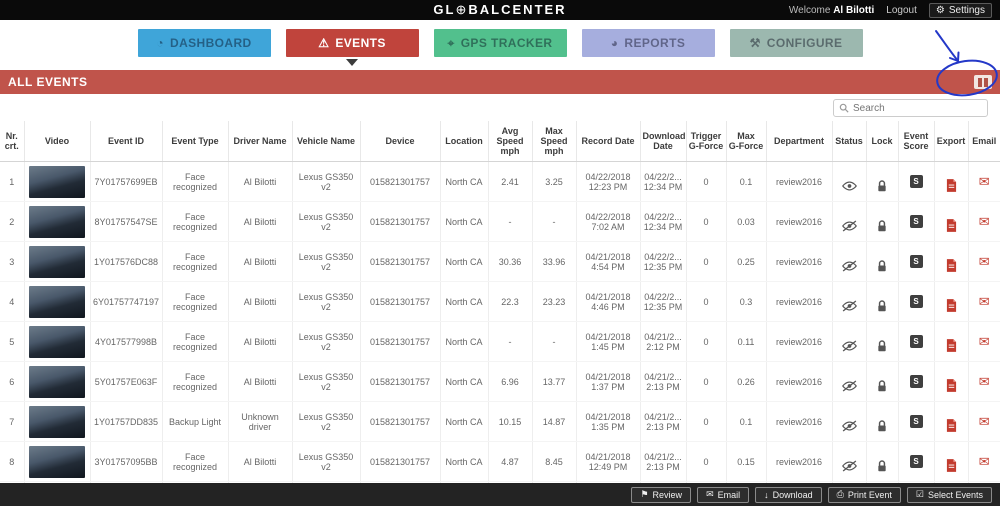 This screenshot has height=506, width=1000. I want to click on column-header: Event Type, so click(195, 141).